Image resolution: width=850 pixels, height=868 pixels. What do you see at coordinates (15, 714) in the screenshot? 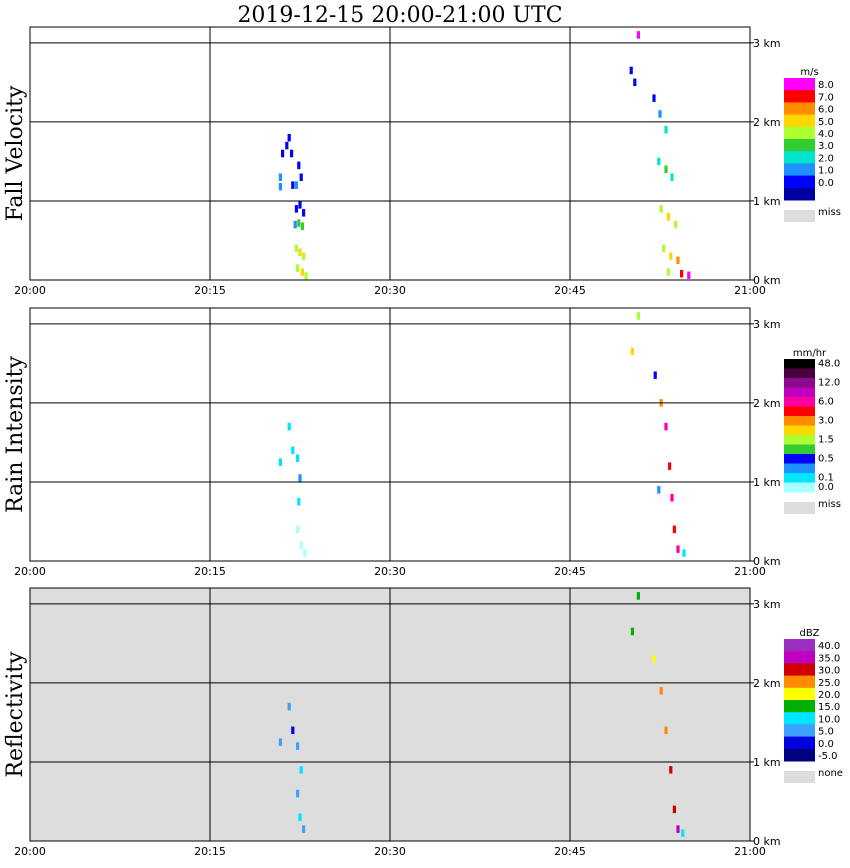
I see `panel-ylabel: Reflectivity` at bounding box center [15, 714].